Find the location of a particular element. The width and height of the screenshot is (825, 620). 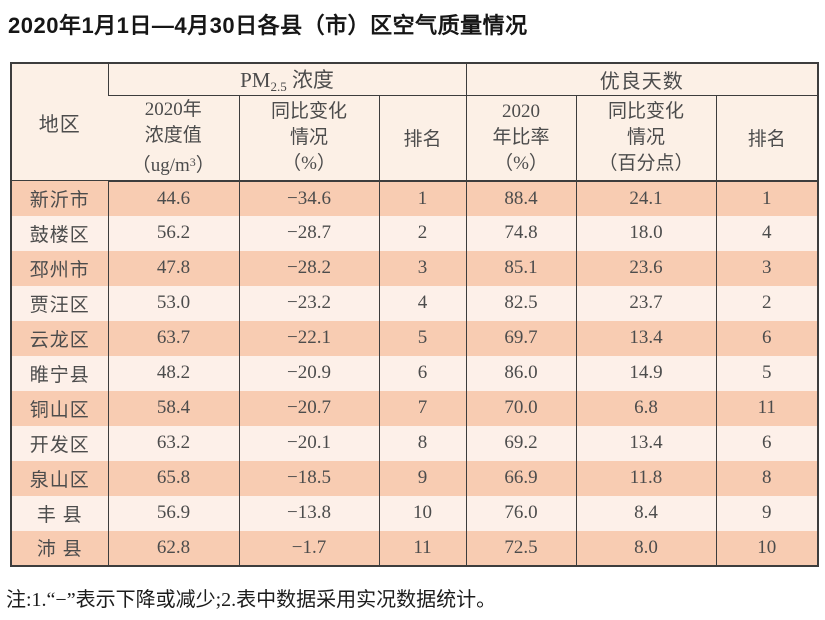

table-row: 新沂市 44.6 −34.6 1 88.4 24.1 1 is located at coordinates (415, 198).